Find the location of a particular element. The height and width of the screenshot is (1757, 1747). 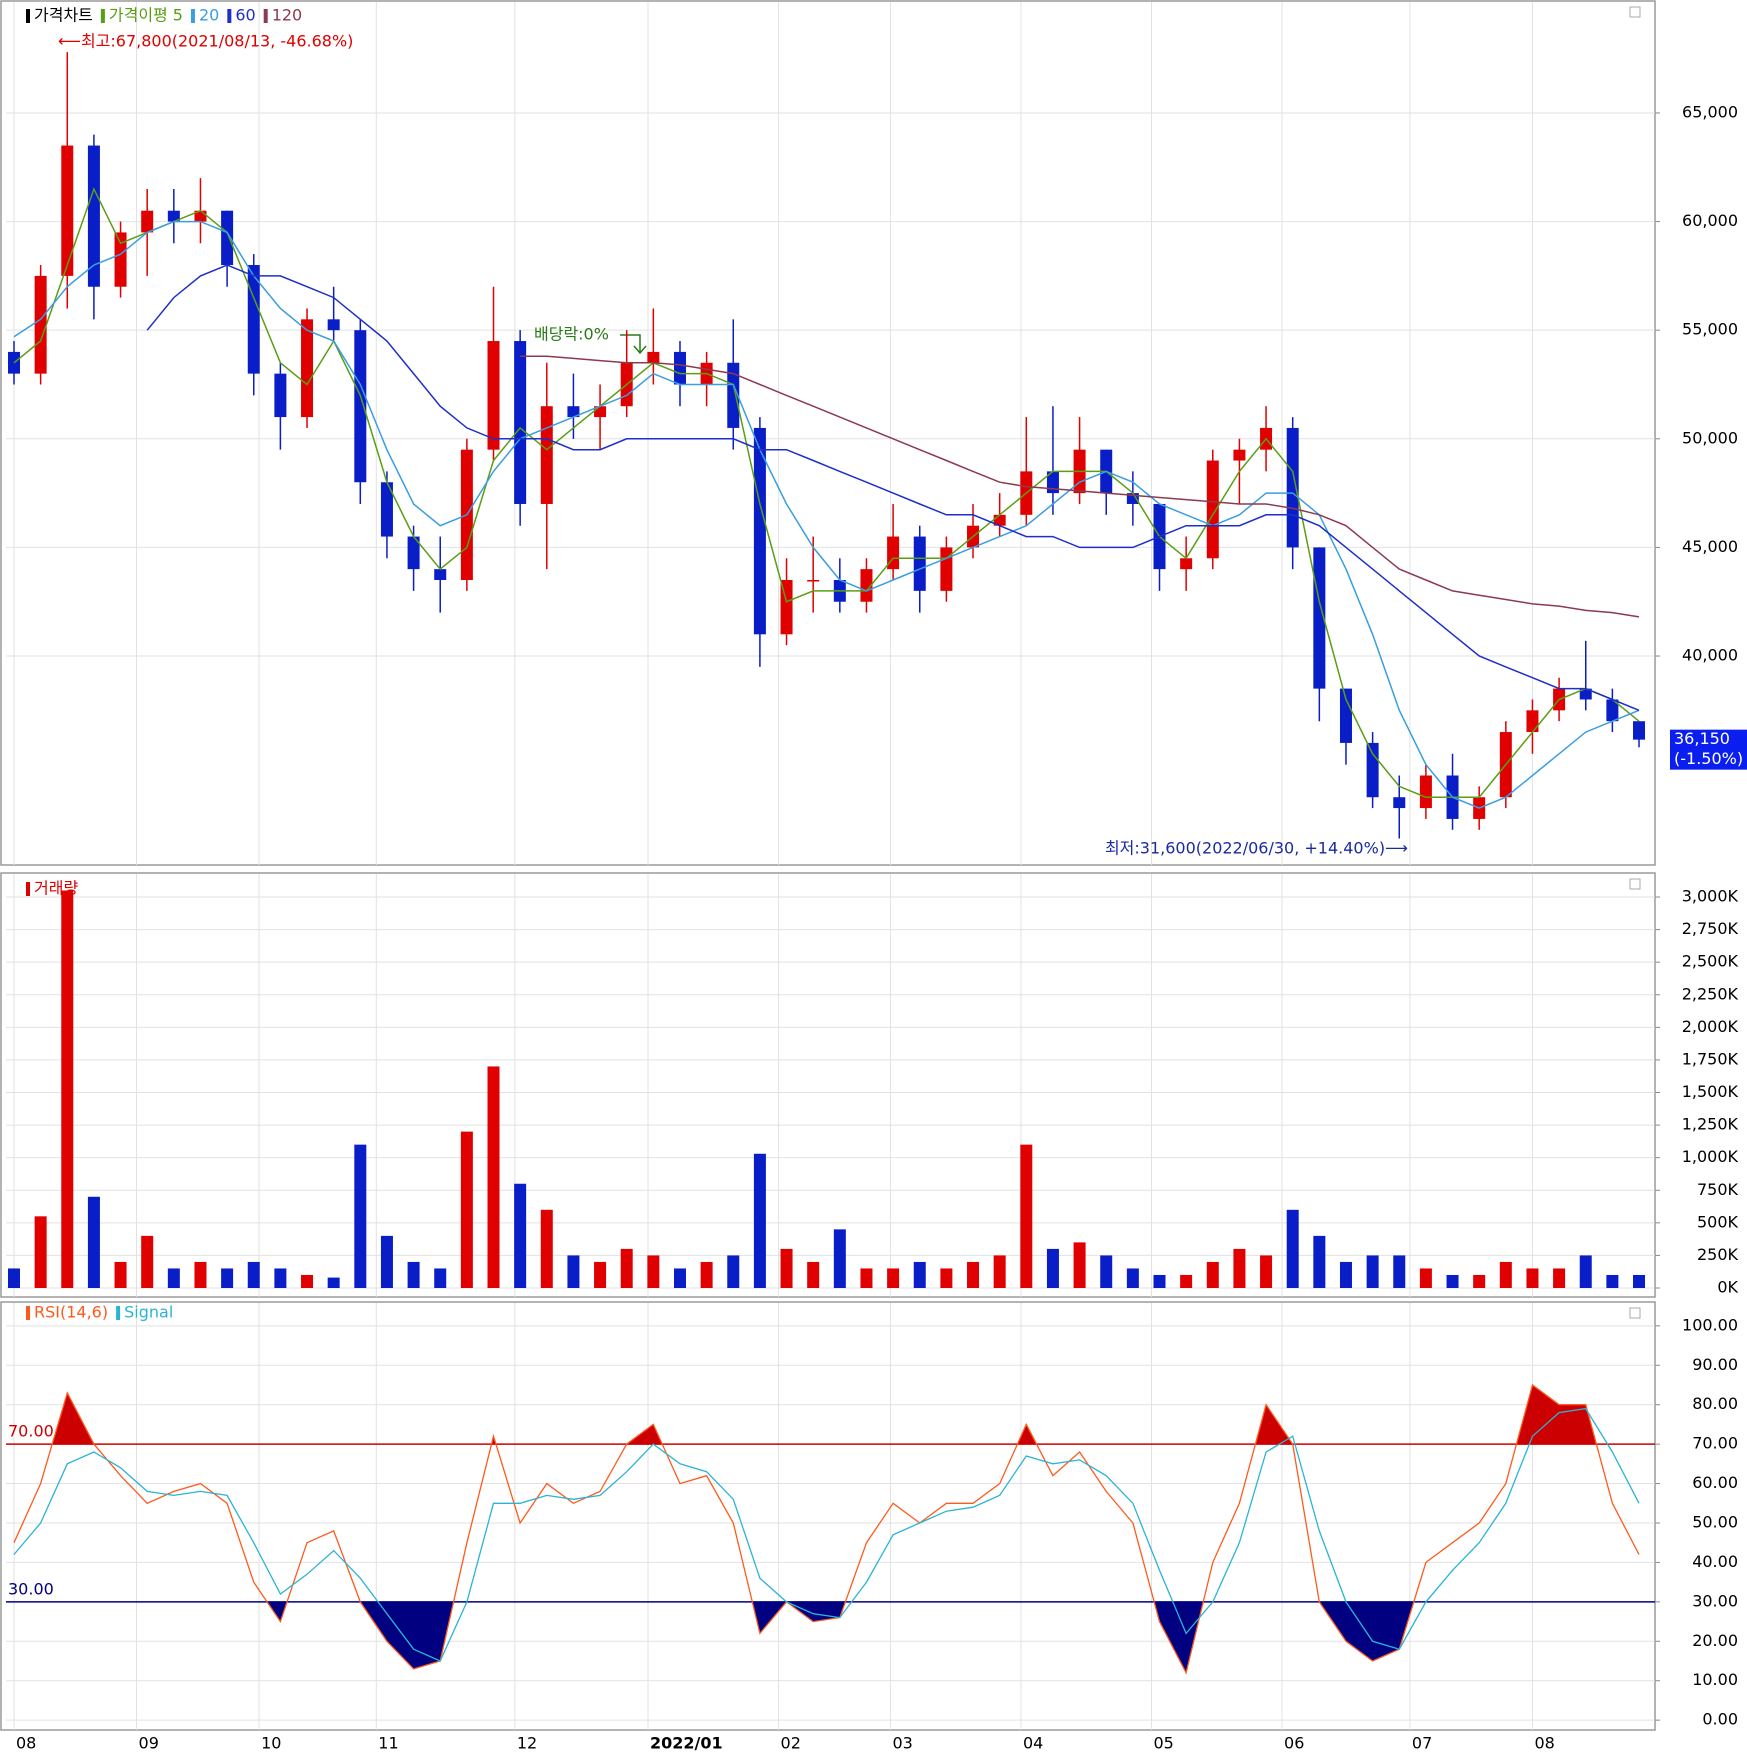

legend-label: 가격이평 is located at coordinates (138, 15).